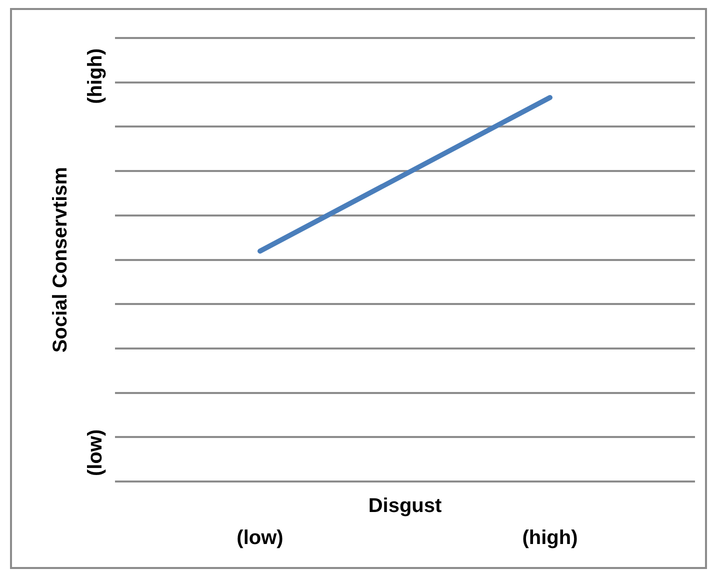 This screenshot has height=580, width=715. Describe the element at coordinates (405, 506) in the screenshot. I see `x-axis-title: Disgust` at that location.